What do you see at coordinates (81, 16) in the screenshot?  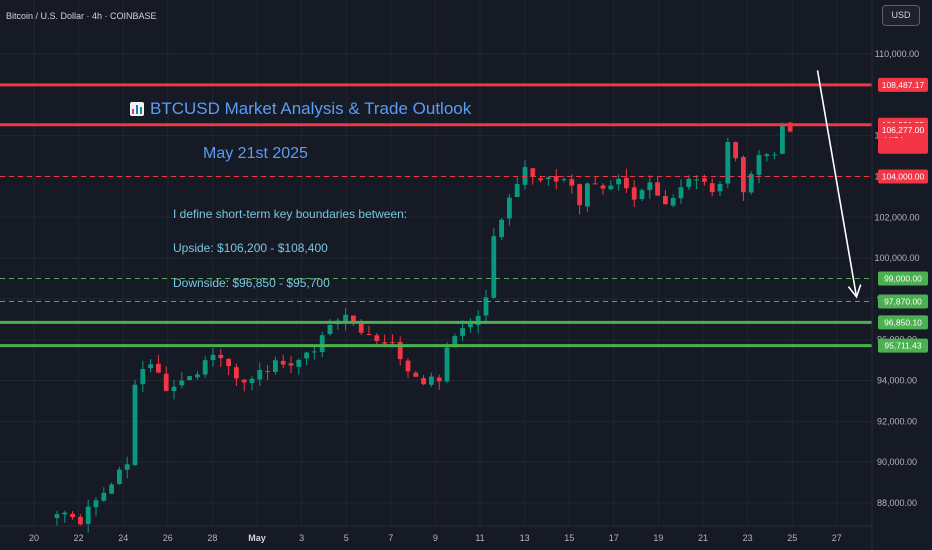 I see `symbol-title: Bitcoin / U.S. Dollar · 4h · COINBASE` at bounding box center [81, 16].